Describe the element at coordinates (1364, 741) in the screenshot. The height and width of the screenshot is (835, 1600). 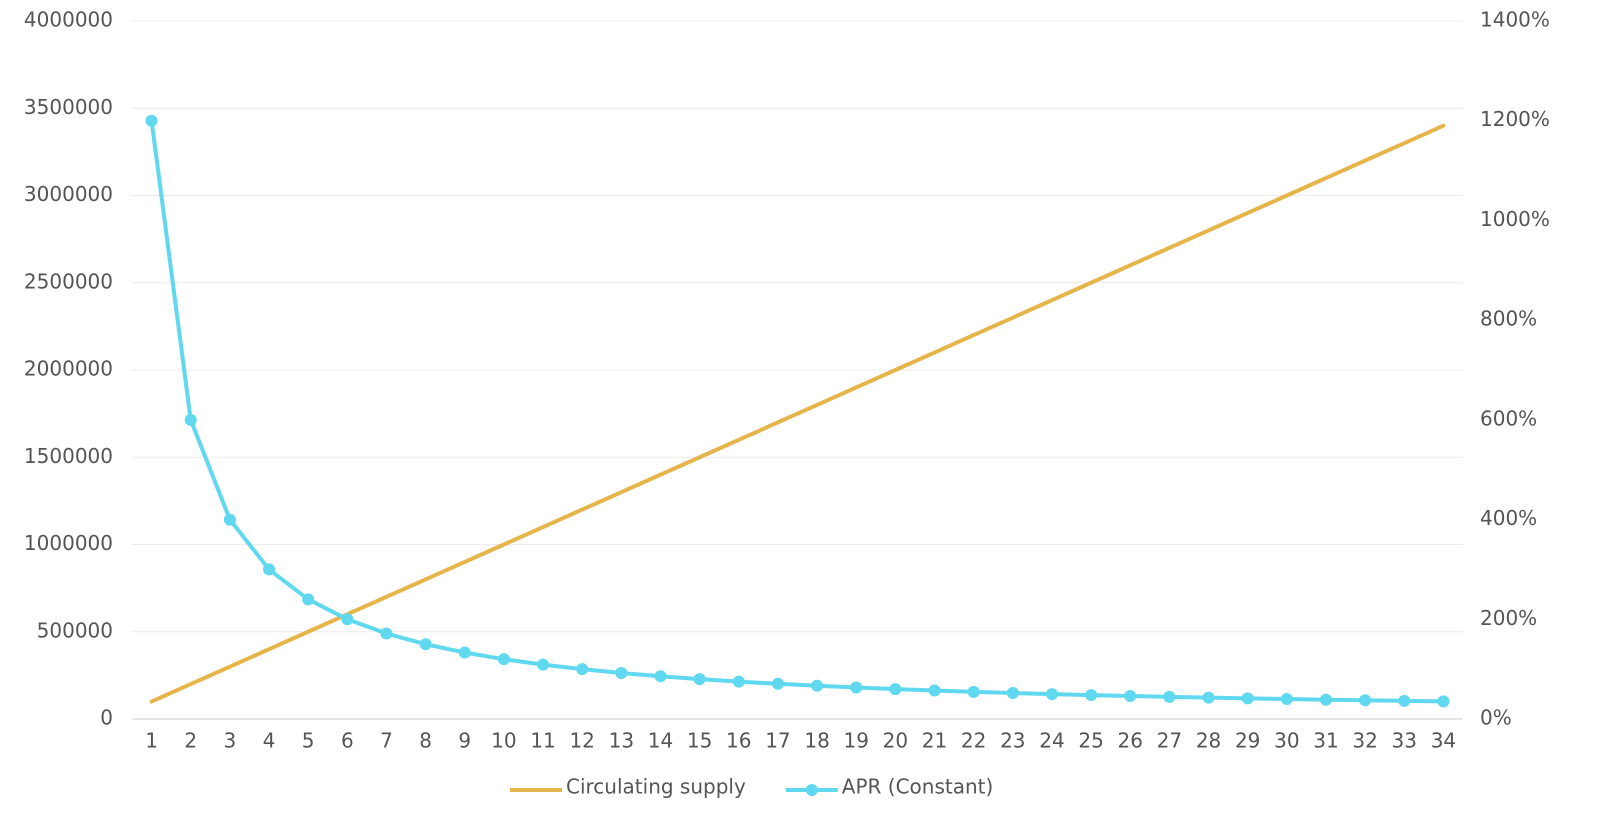
I see `x-tick-label: 32` at that location.